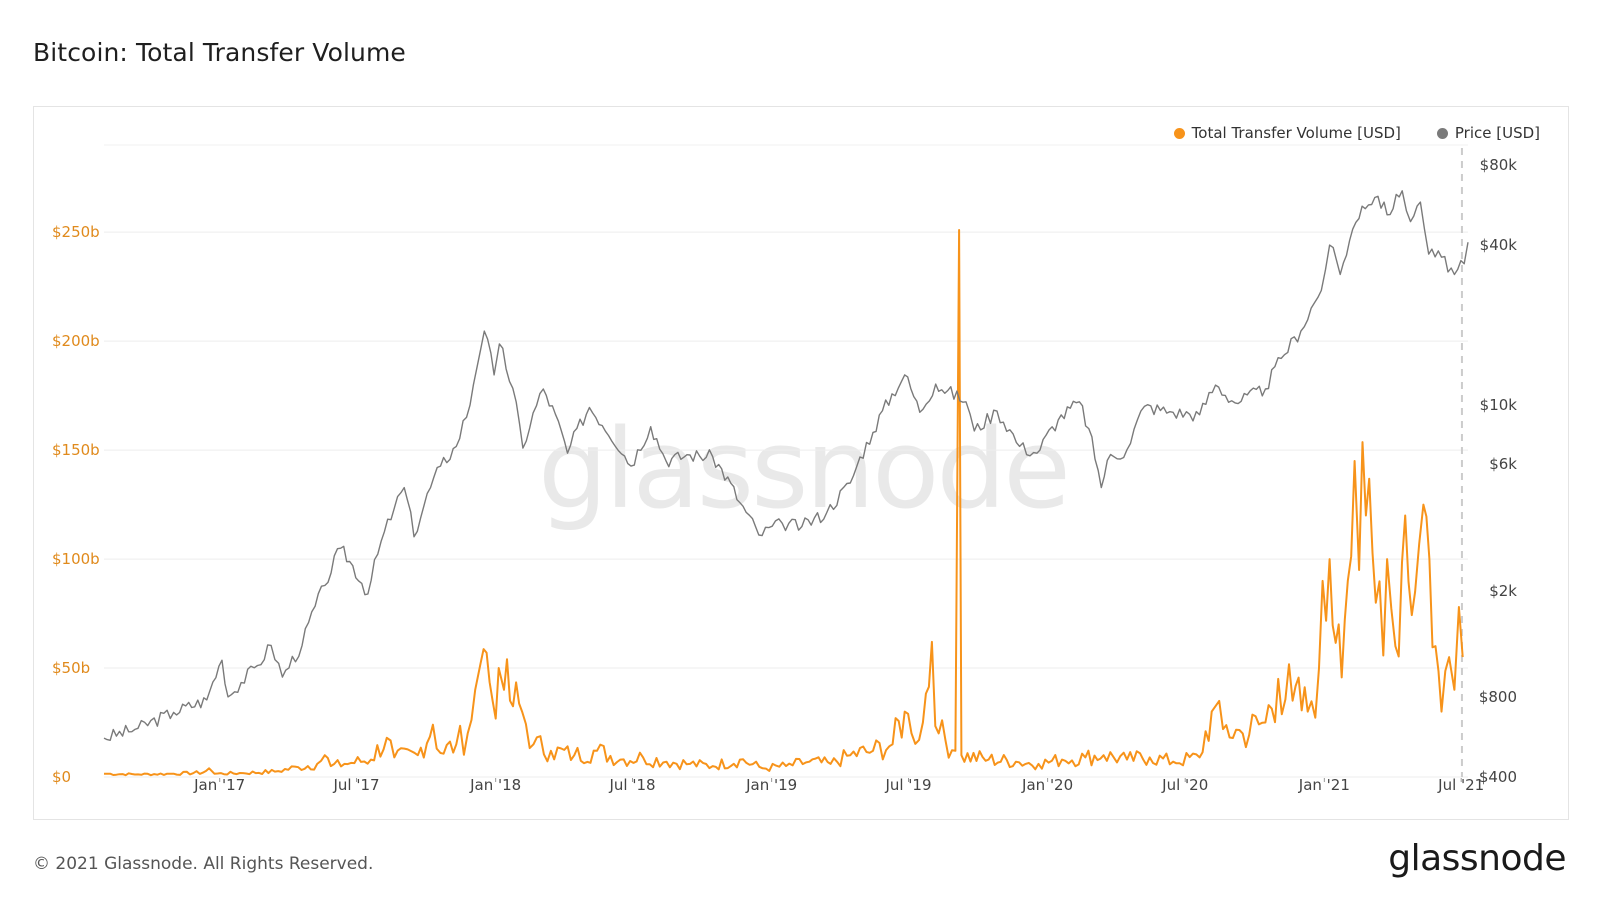  Describe the element at coordinates (631, 785) in the screenshot. I see `x-axis-tick-label: Jul '18` at that location.